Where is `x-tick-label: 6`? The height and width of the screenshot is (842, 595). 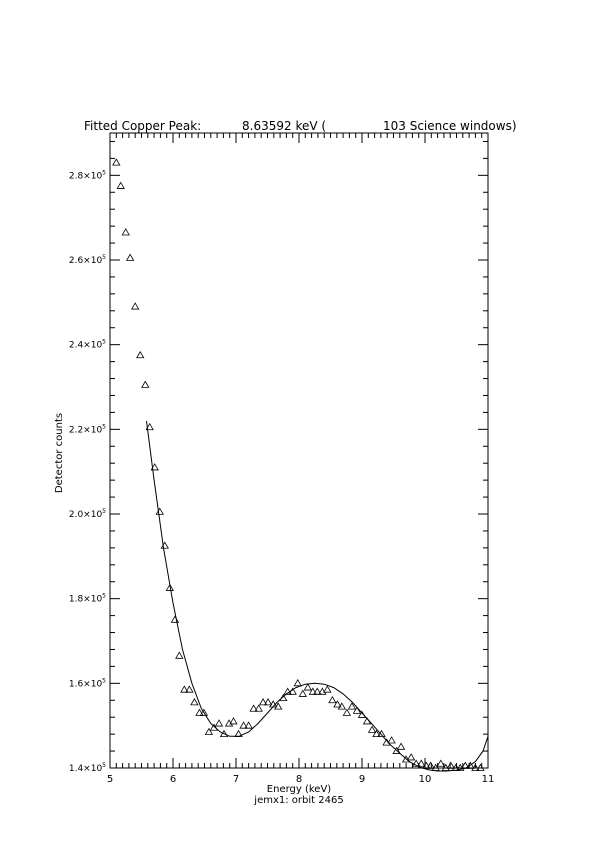 x-tick-label: 6 is located at coordinates (173, 779).